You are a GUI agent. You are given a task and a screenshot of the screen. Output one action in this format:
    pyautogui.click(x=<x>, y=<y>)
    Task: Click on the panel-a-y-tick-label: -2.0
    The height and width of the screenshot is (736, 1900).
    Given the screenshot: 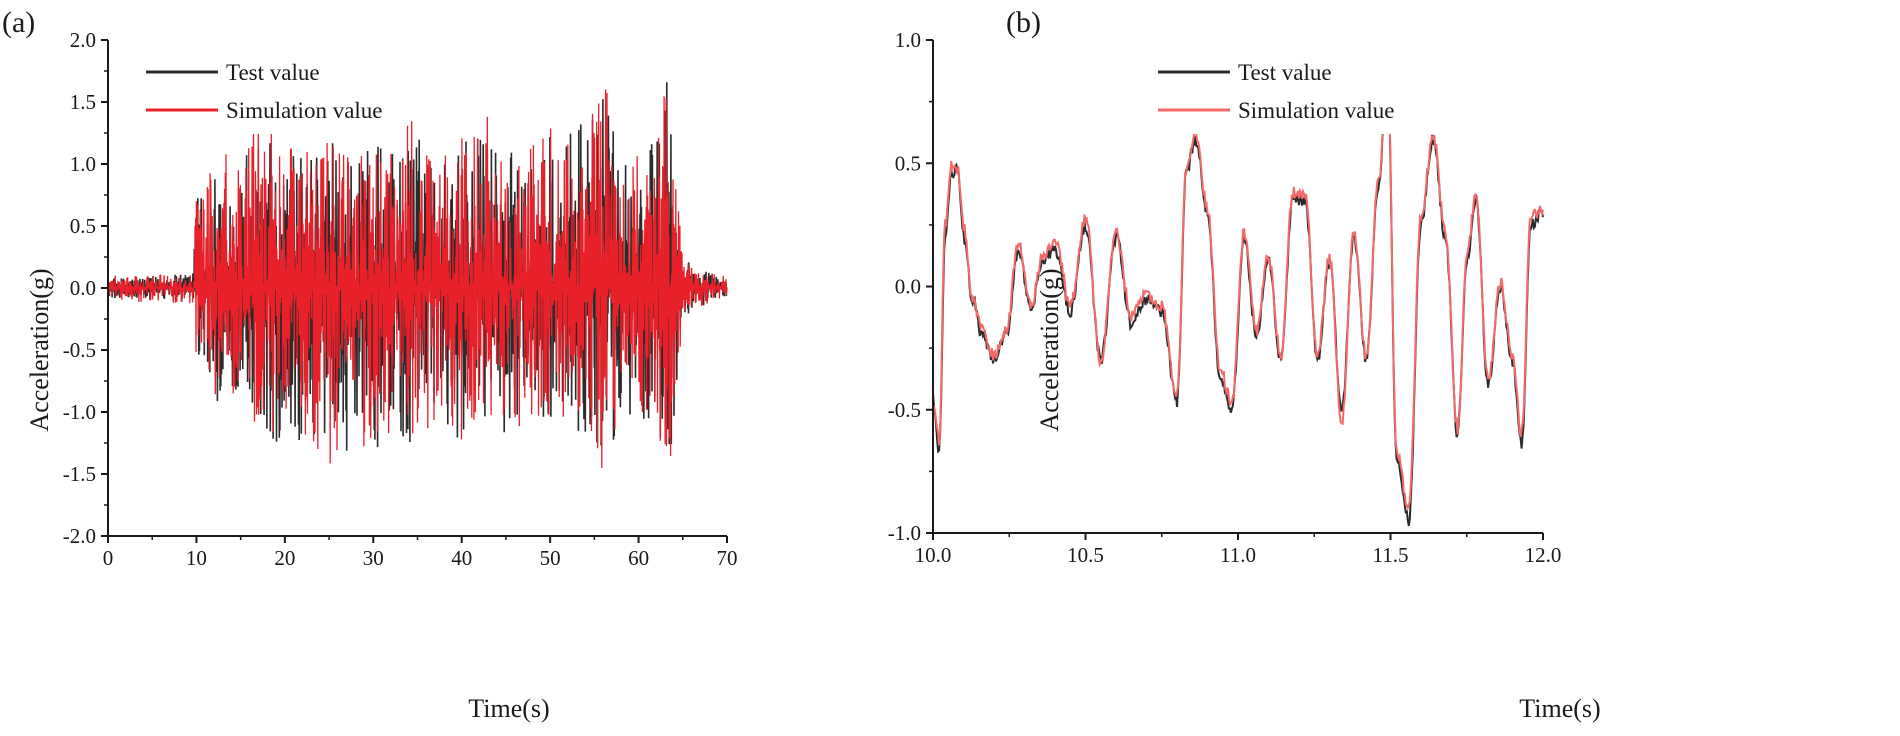 What is the action you would take?
    pyautogui.click(x=79, y=536)
    